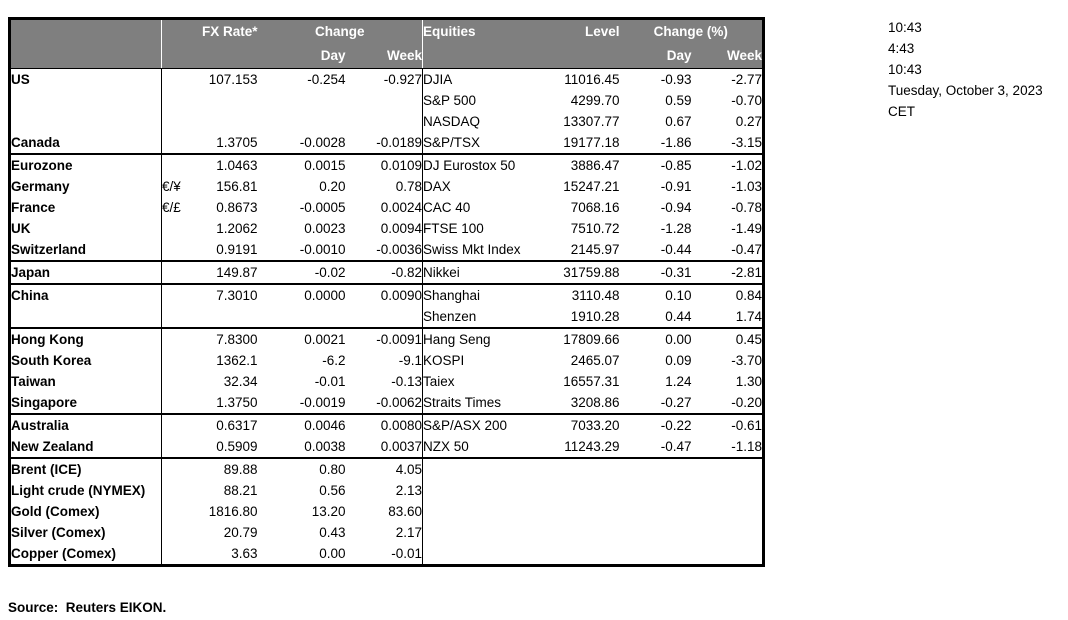 The height and width of the screenshot is (620, 1068). Describe the element at coordinates (727, 273) in the screenshot. I see `equity-change-week: -2.81` at that location.